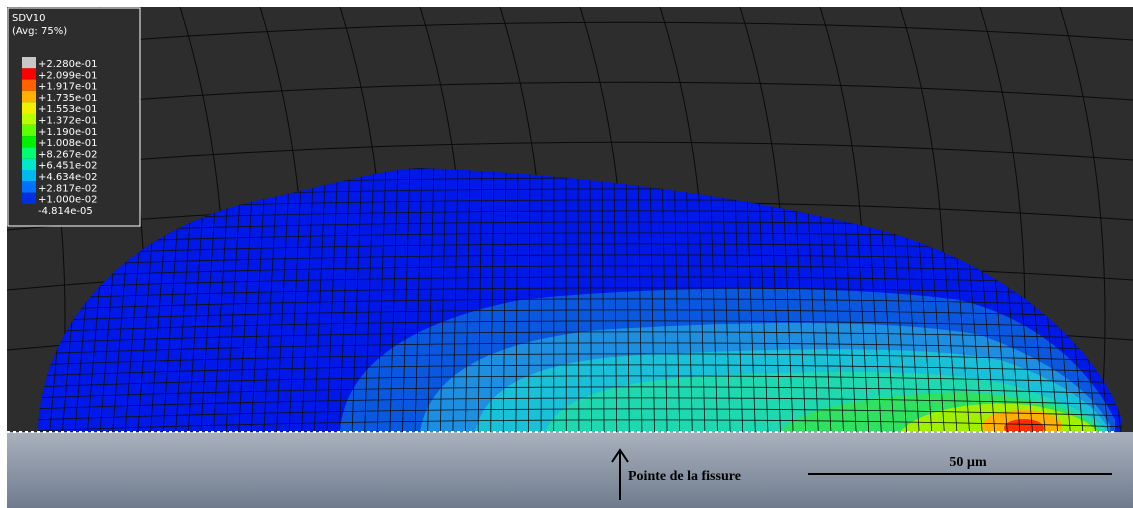 Image resolution: width=1133 pixels, height=508 pixels. What do you see at coordinates (68, 109) in the screenshot?
I see `legend-label: +1.553e-01` at bounding box center [68, 109].